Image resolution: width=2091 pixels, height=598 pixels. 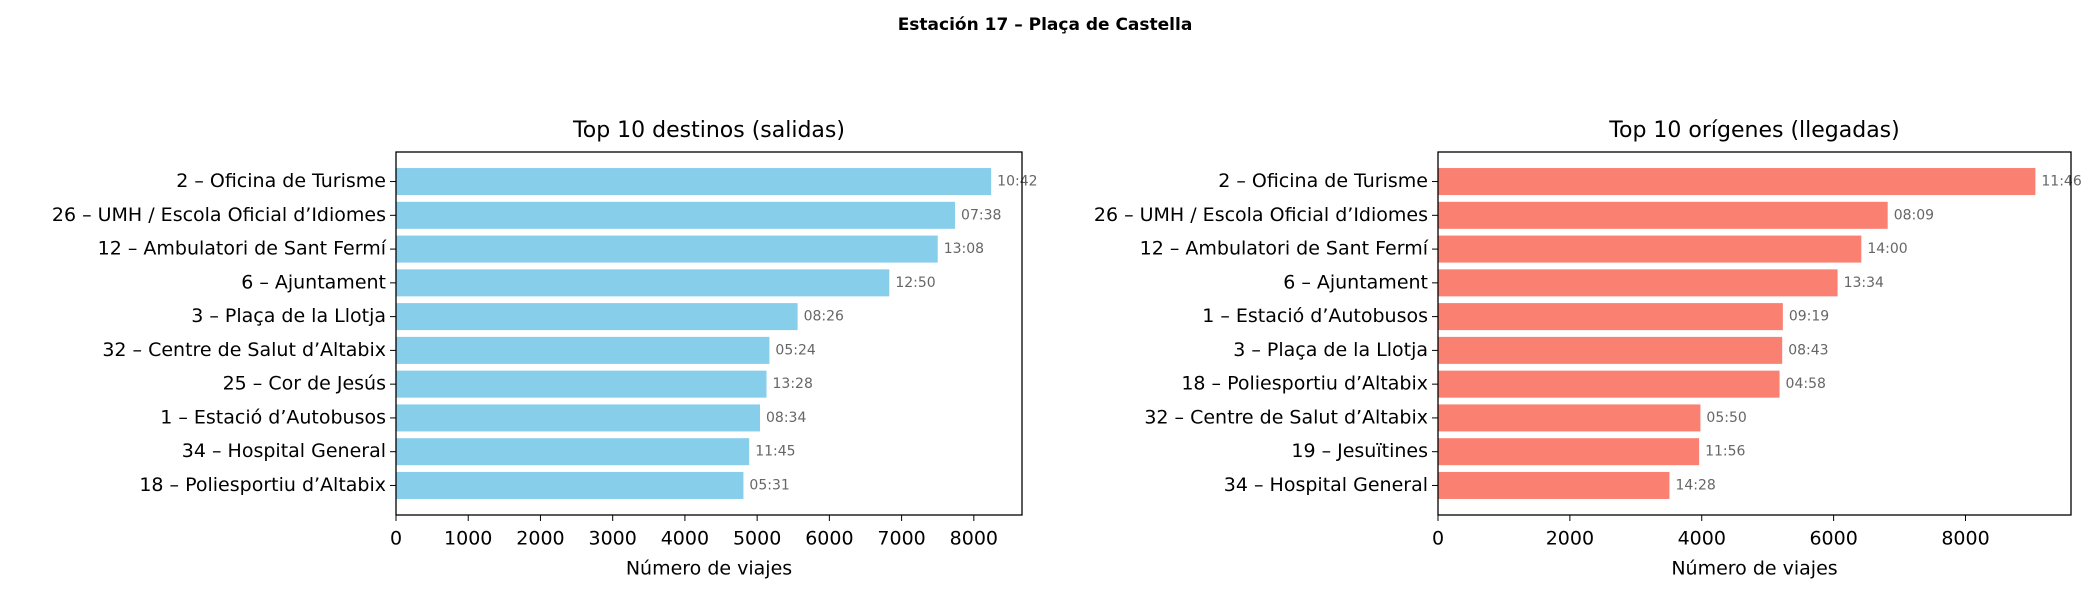 What do you see at coordinates (775, 452) in the screenshot?
I see `bar-annotation: 11:45` at bounding box center [775, 452].